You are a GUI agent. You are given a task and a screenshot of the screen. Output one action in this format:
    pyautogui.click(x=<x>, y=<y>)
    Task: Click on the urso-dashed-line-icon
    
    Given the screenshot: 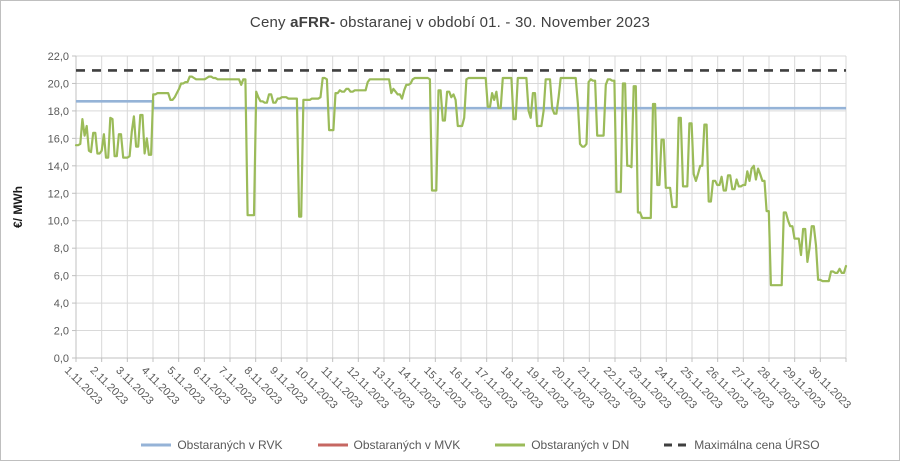 What is the action you would take?
    pyautogui.click(x=676, y=445)
    